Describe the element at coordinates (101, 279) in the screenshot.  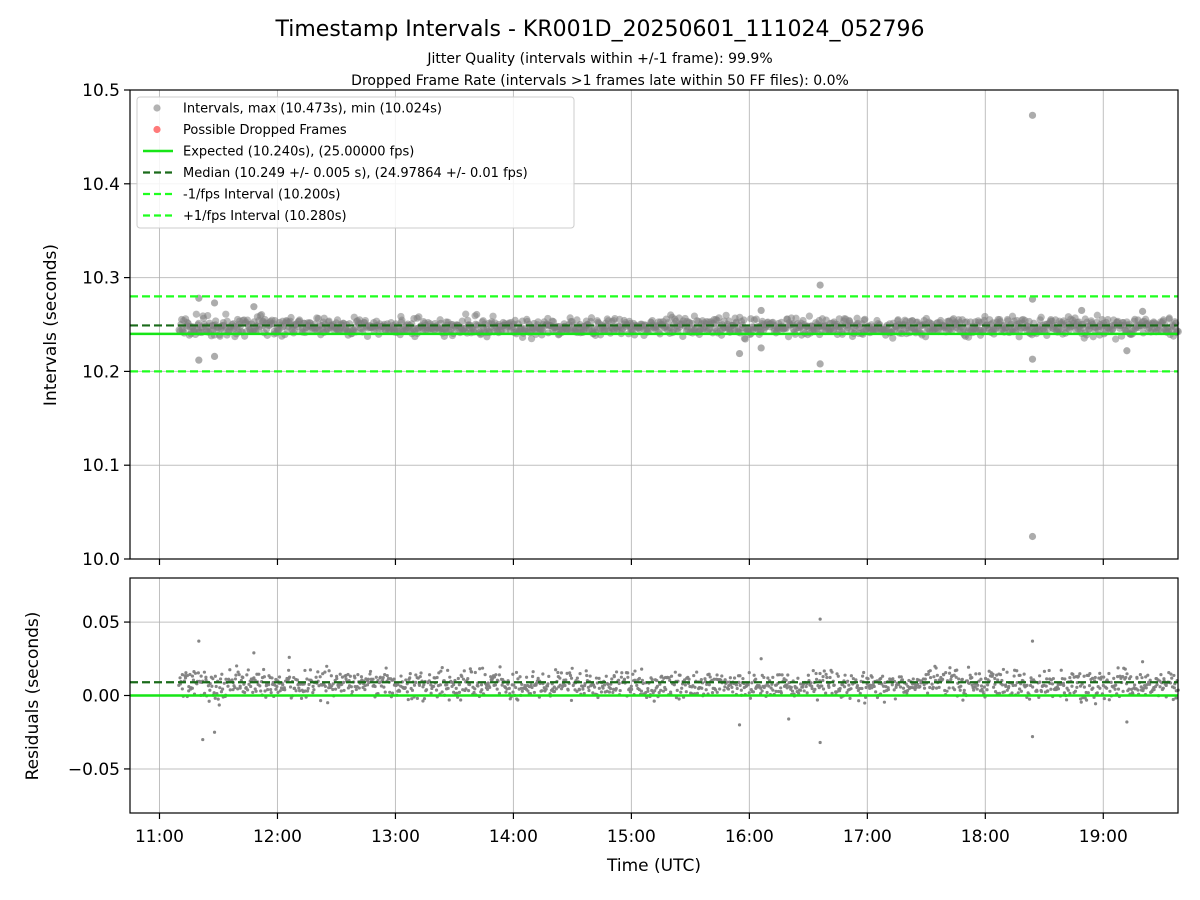
I see `top-y-tick-label: 10.3` at that location.